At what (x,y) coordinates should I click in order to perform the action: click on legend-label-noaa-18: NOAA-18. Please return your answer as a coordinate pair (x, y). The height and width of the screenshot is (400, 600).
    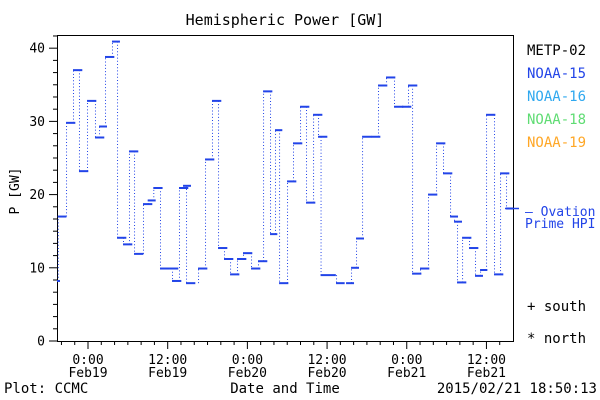
    Looking at the image, I should click on (557, 120).